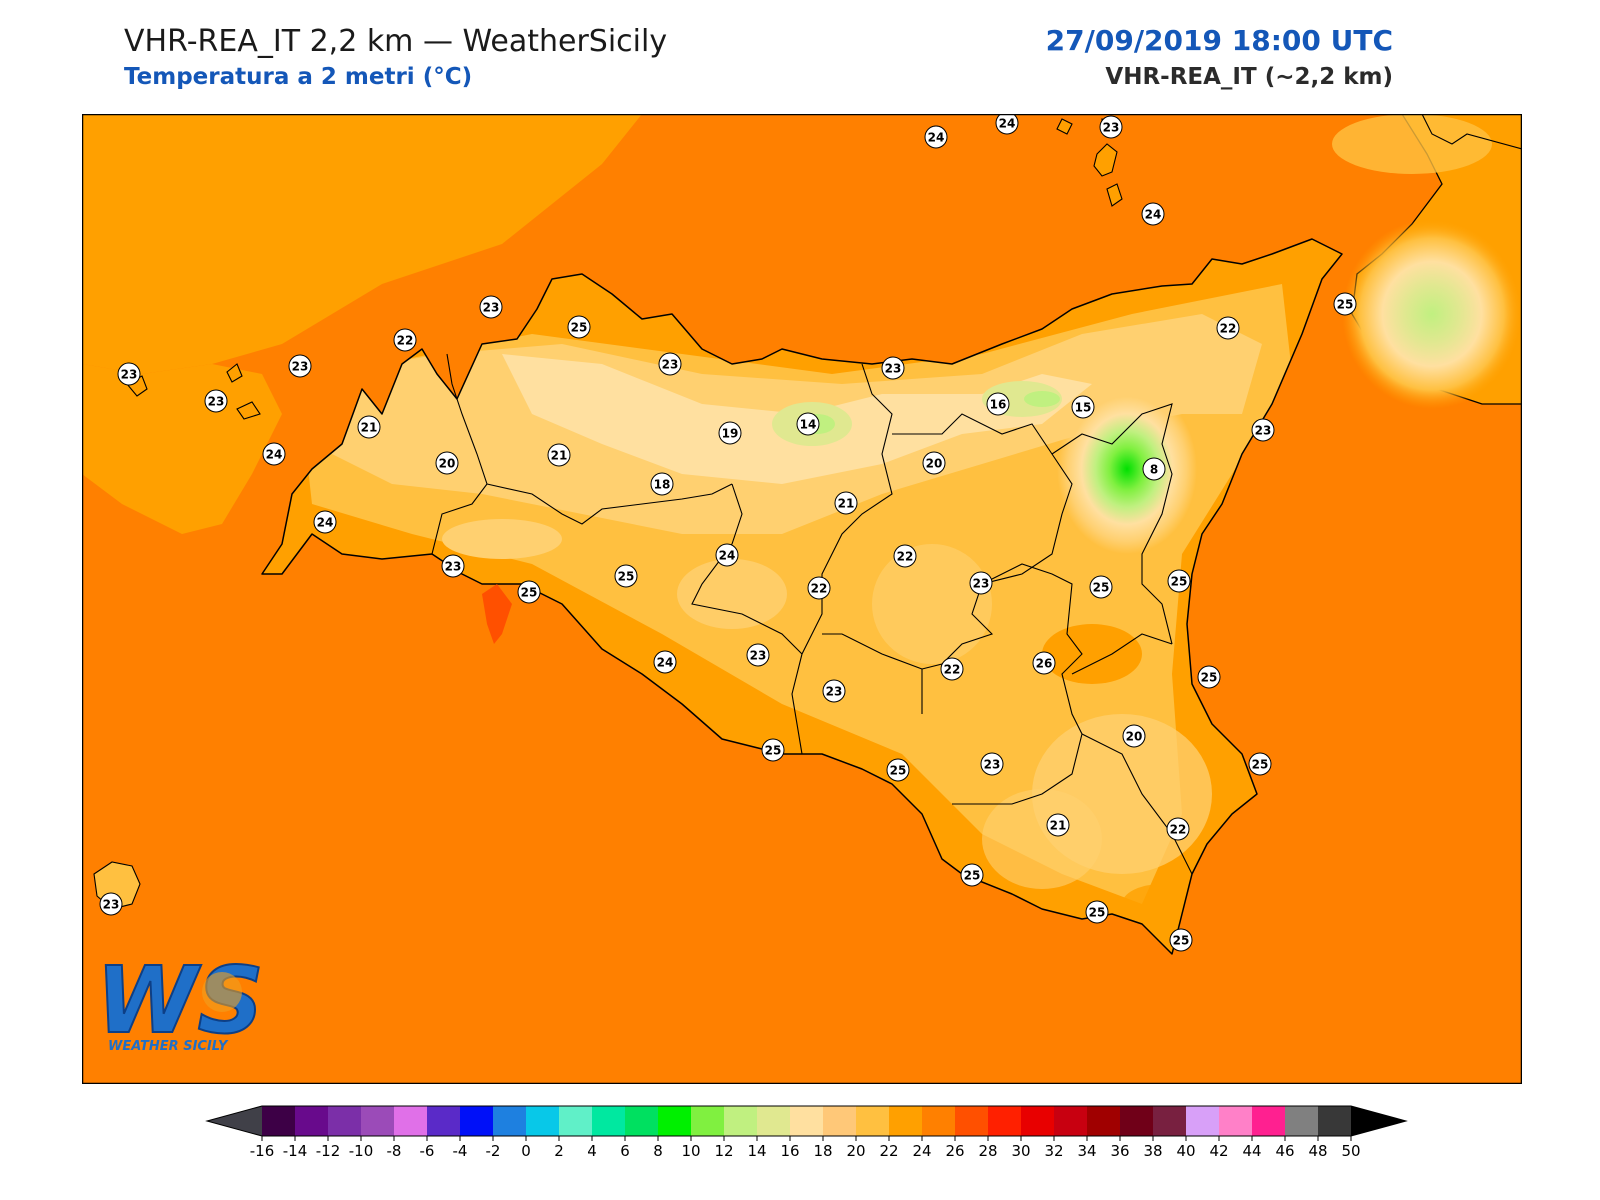 The width and height of the screenshot is (1600, 1200). I want to click on station-value: 20, so click(934, 464).